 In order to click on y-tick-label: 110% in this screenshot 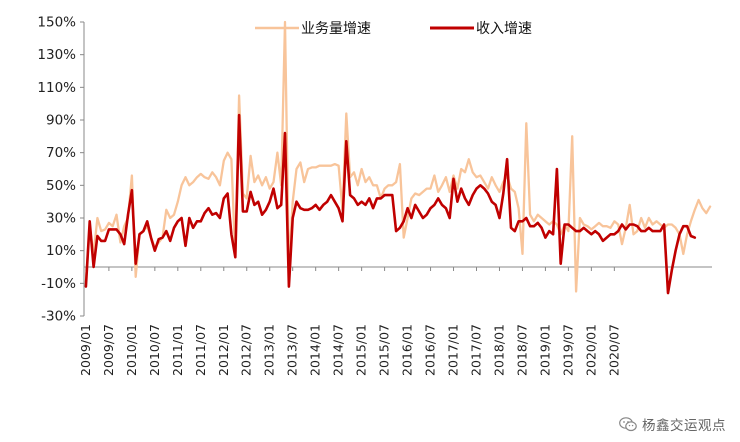, I will do `click(56, 88)`.